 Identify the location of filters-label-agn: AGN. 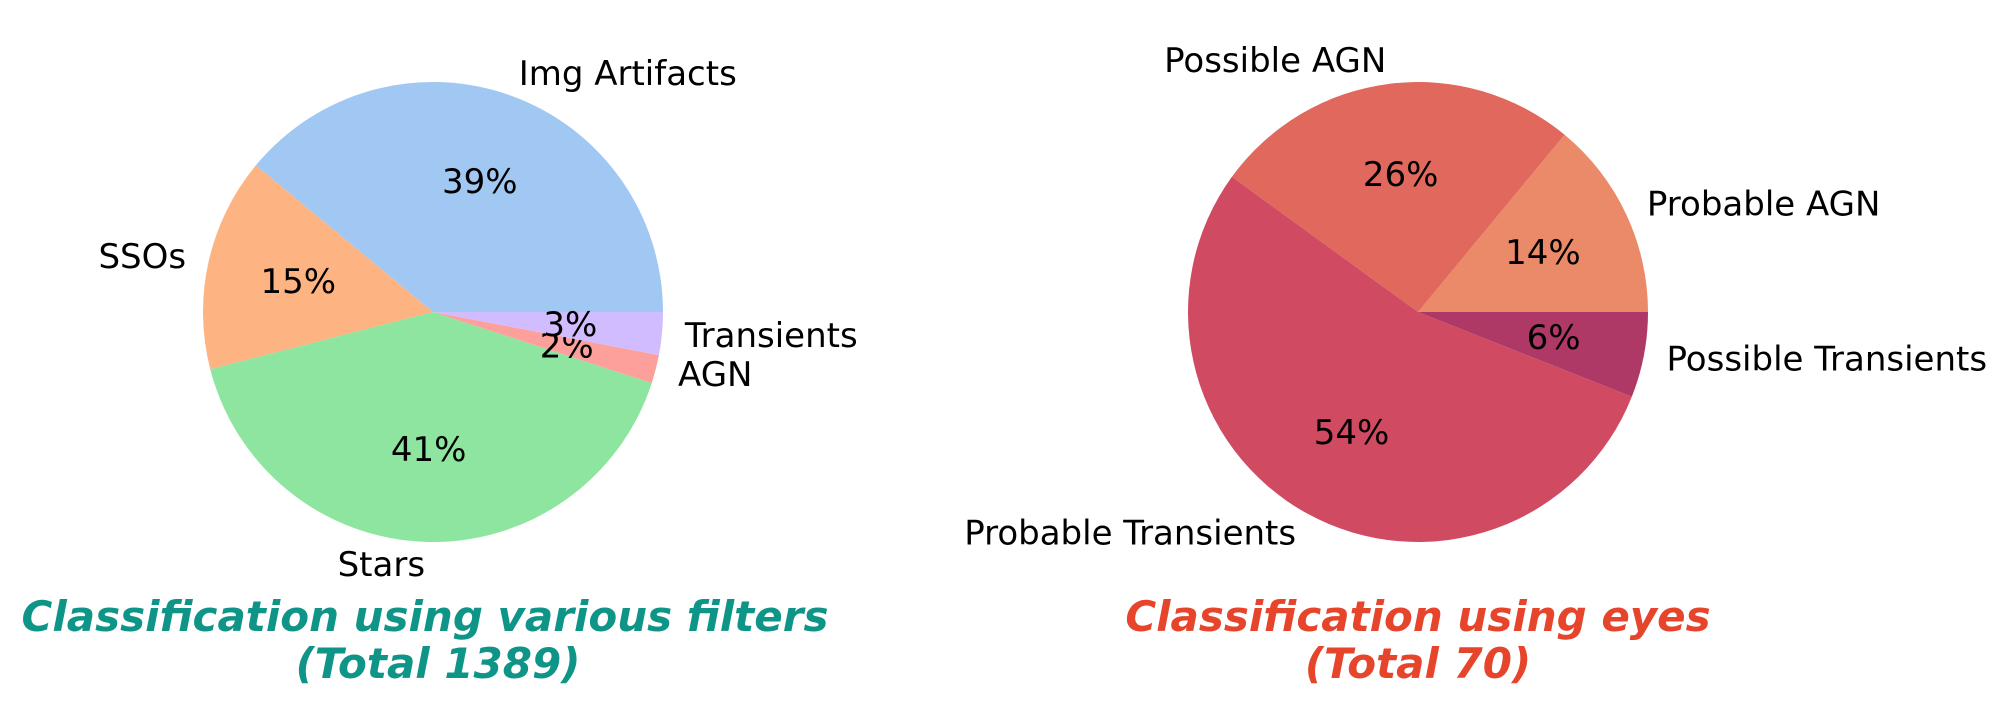
(715, 375).